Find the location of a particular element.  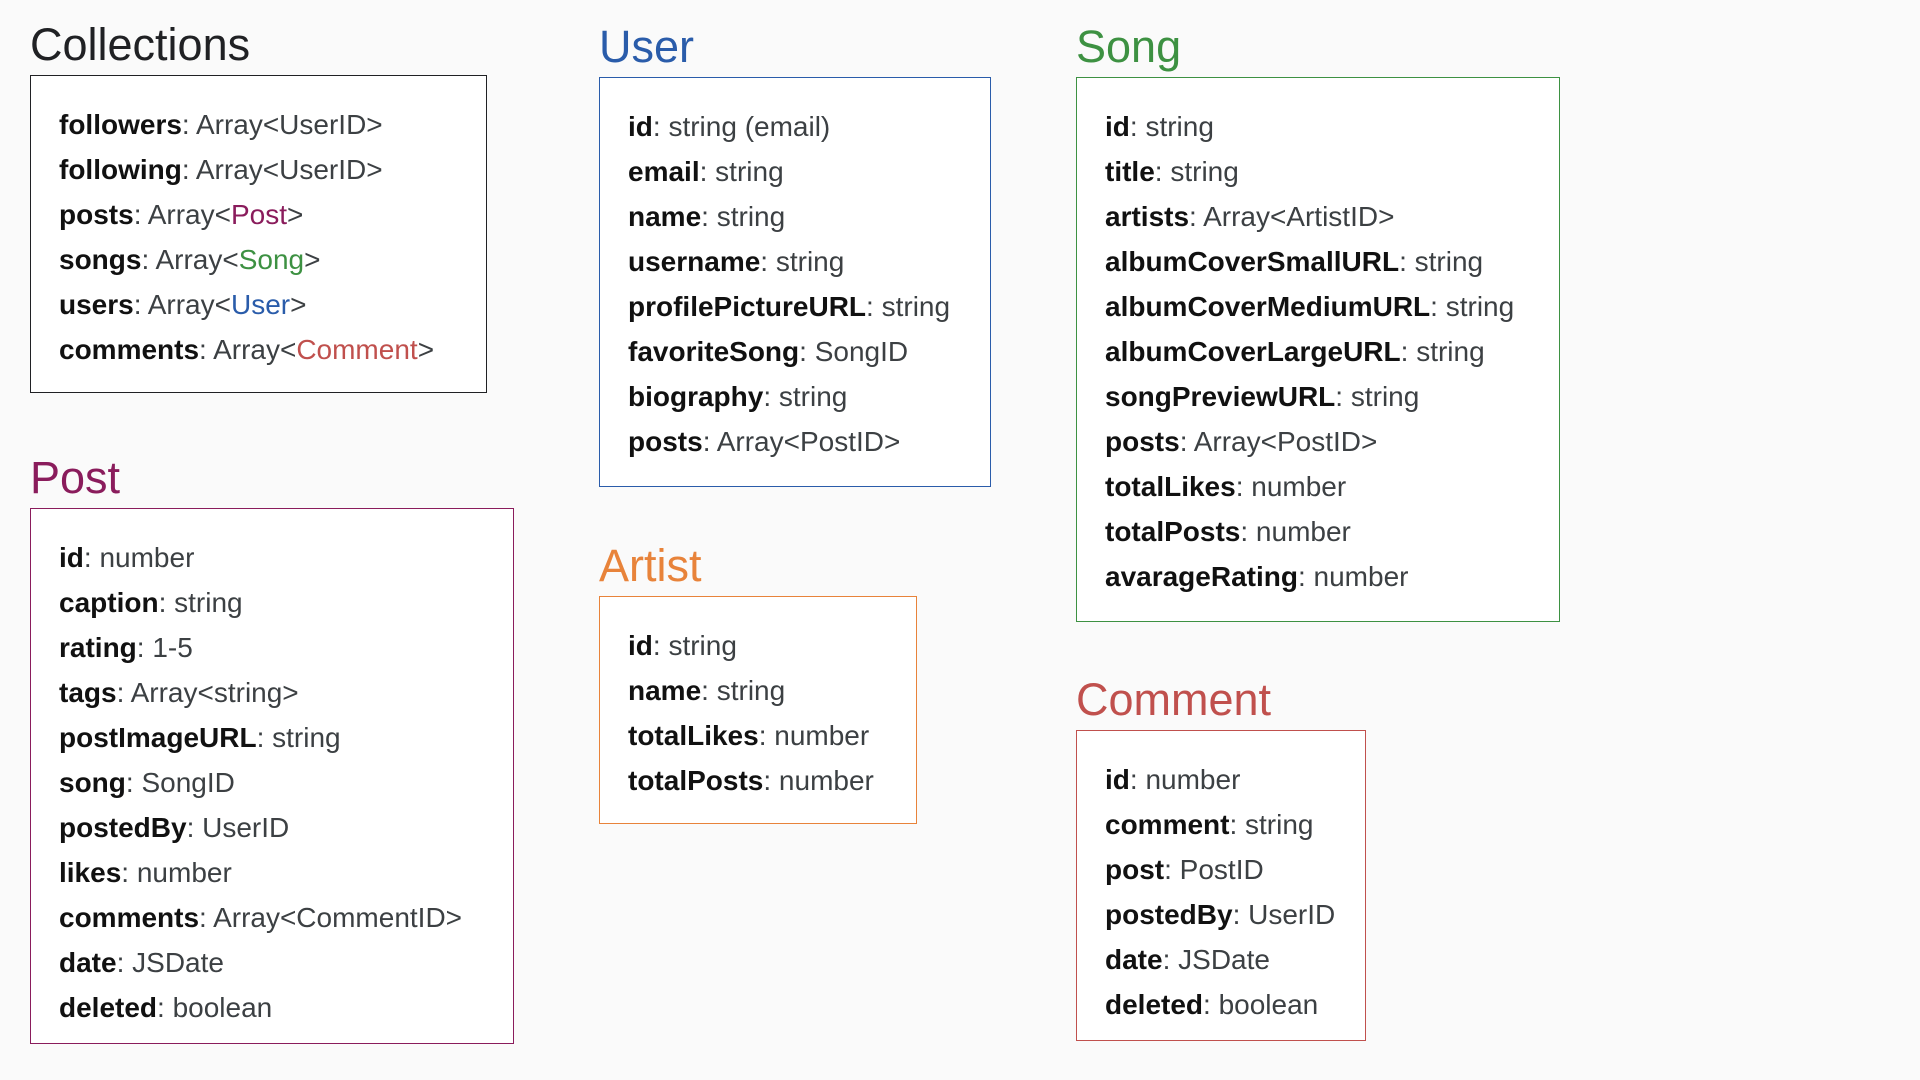

field-row: comment: string is located at coordinates (1220, 824).